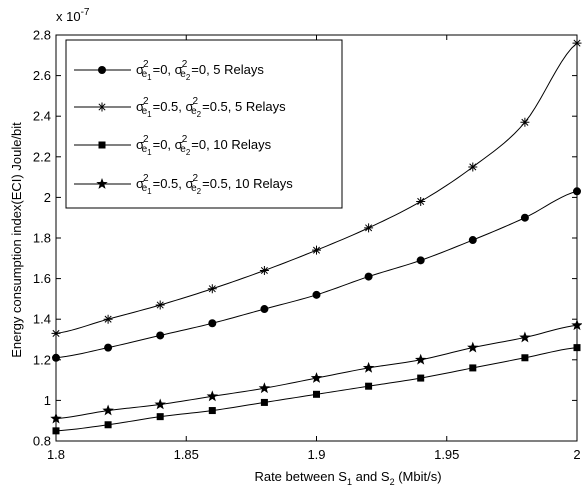 Image resolution: width=582 pixels, height=486 pixels. Describe the element at coordinates (418, 476) in the screenshot. I see `x-title-part: (Mbit/s)` at that location.